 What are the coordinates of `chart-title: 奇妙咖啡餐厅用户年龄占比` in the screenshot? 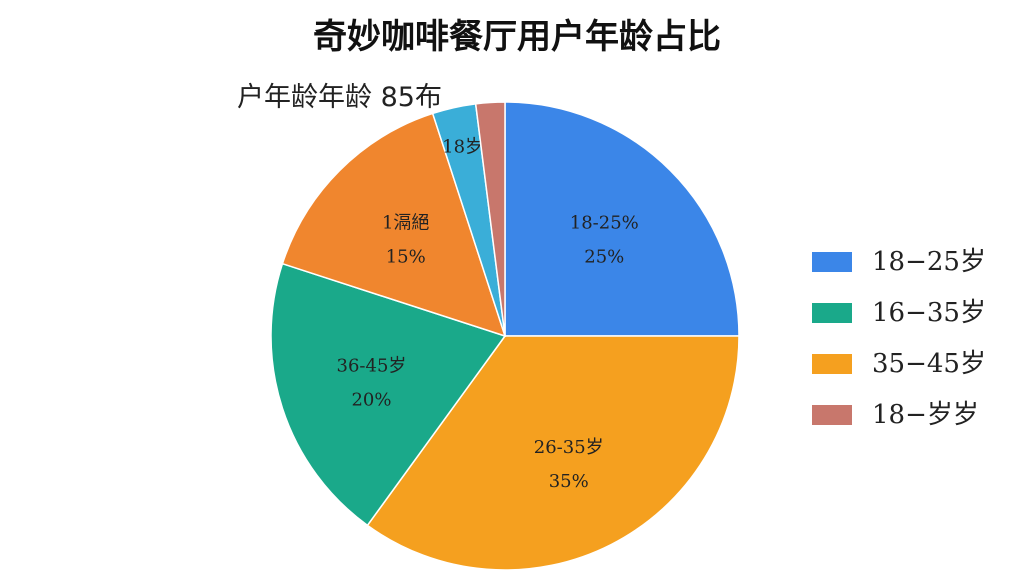 It's located at (517, 37).